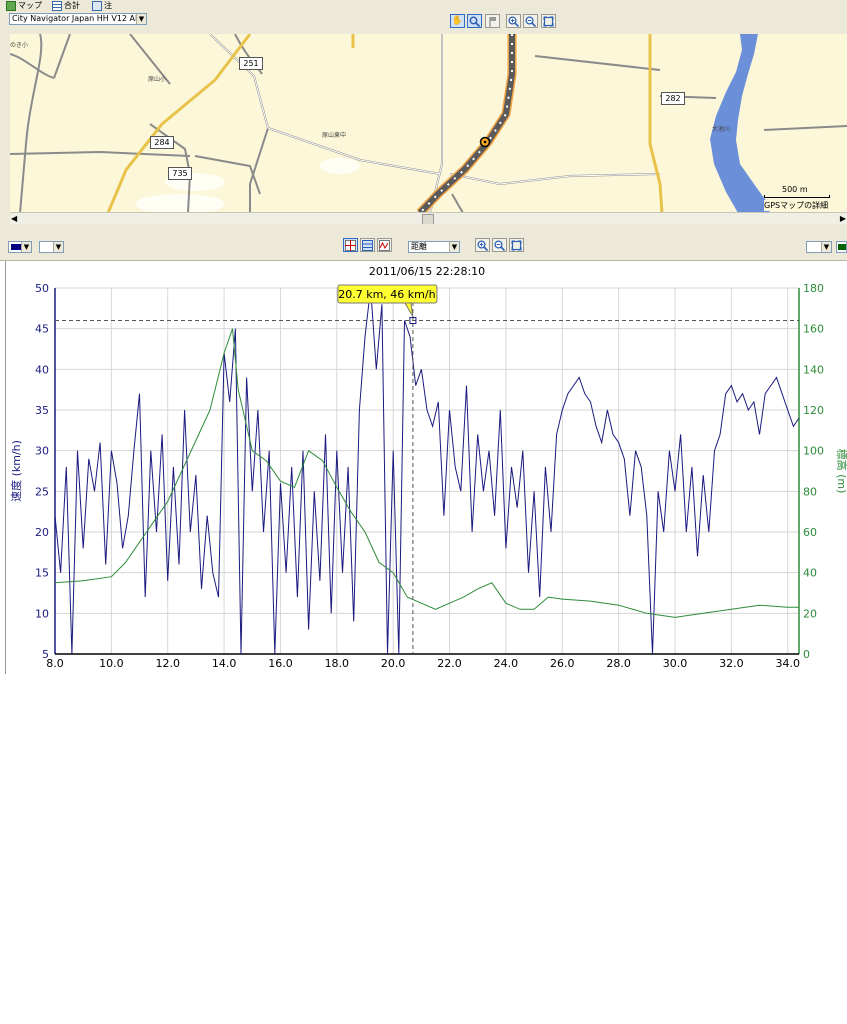 The height and width of the screenshot is (1024, 847). I want to click on graph-mode-button, so click(384, 245).